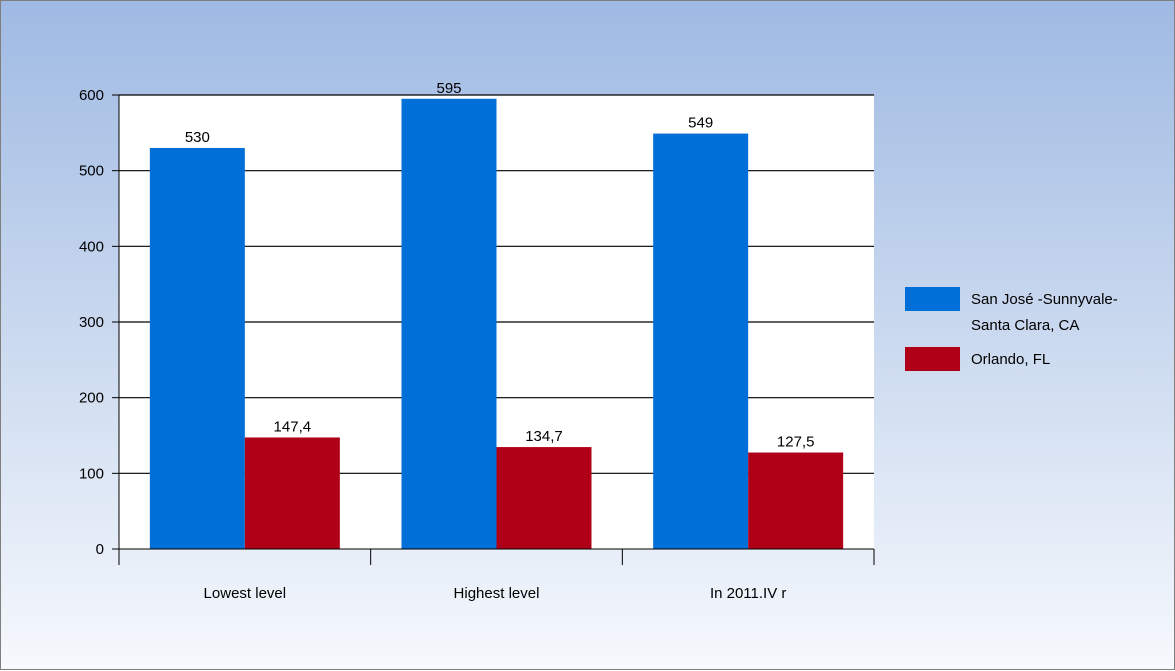  Describe the element at coordinates (91, 95) in the screenshot. I see `y-tick-label: 600` at that location.